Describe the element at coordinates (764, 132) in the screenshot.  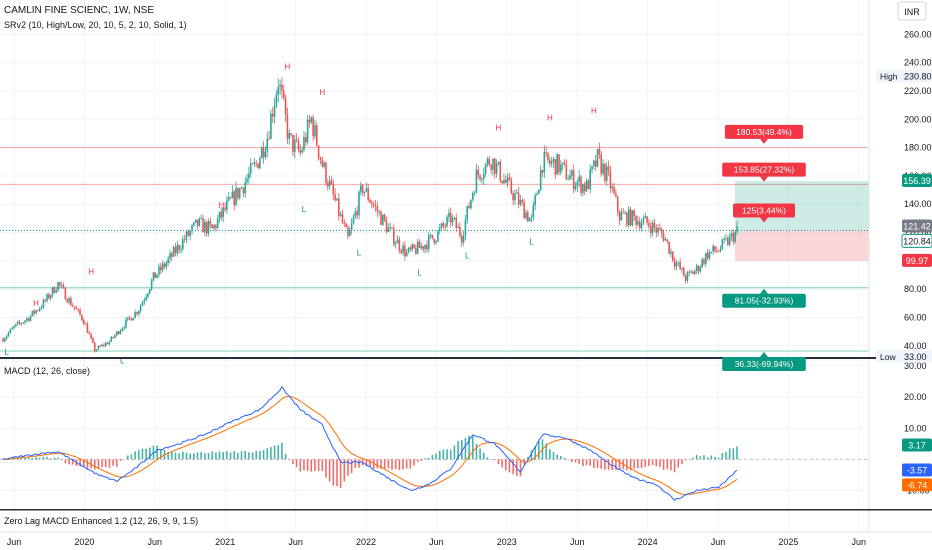
I see `target-label-text: 180.53(49.4%)` at that location.